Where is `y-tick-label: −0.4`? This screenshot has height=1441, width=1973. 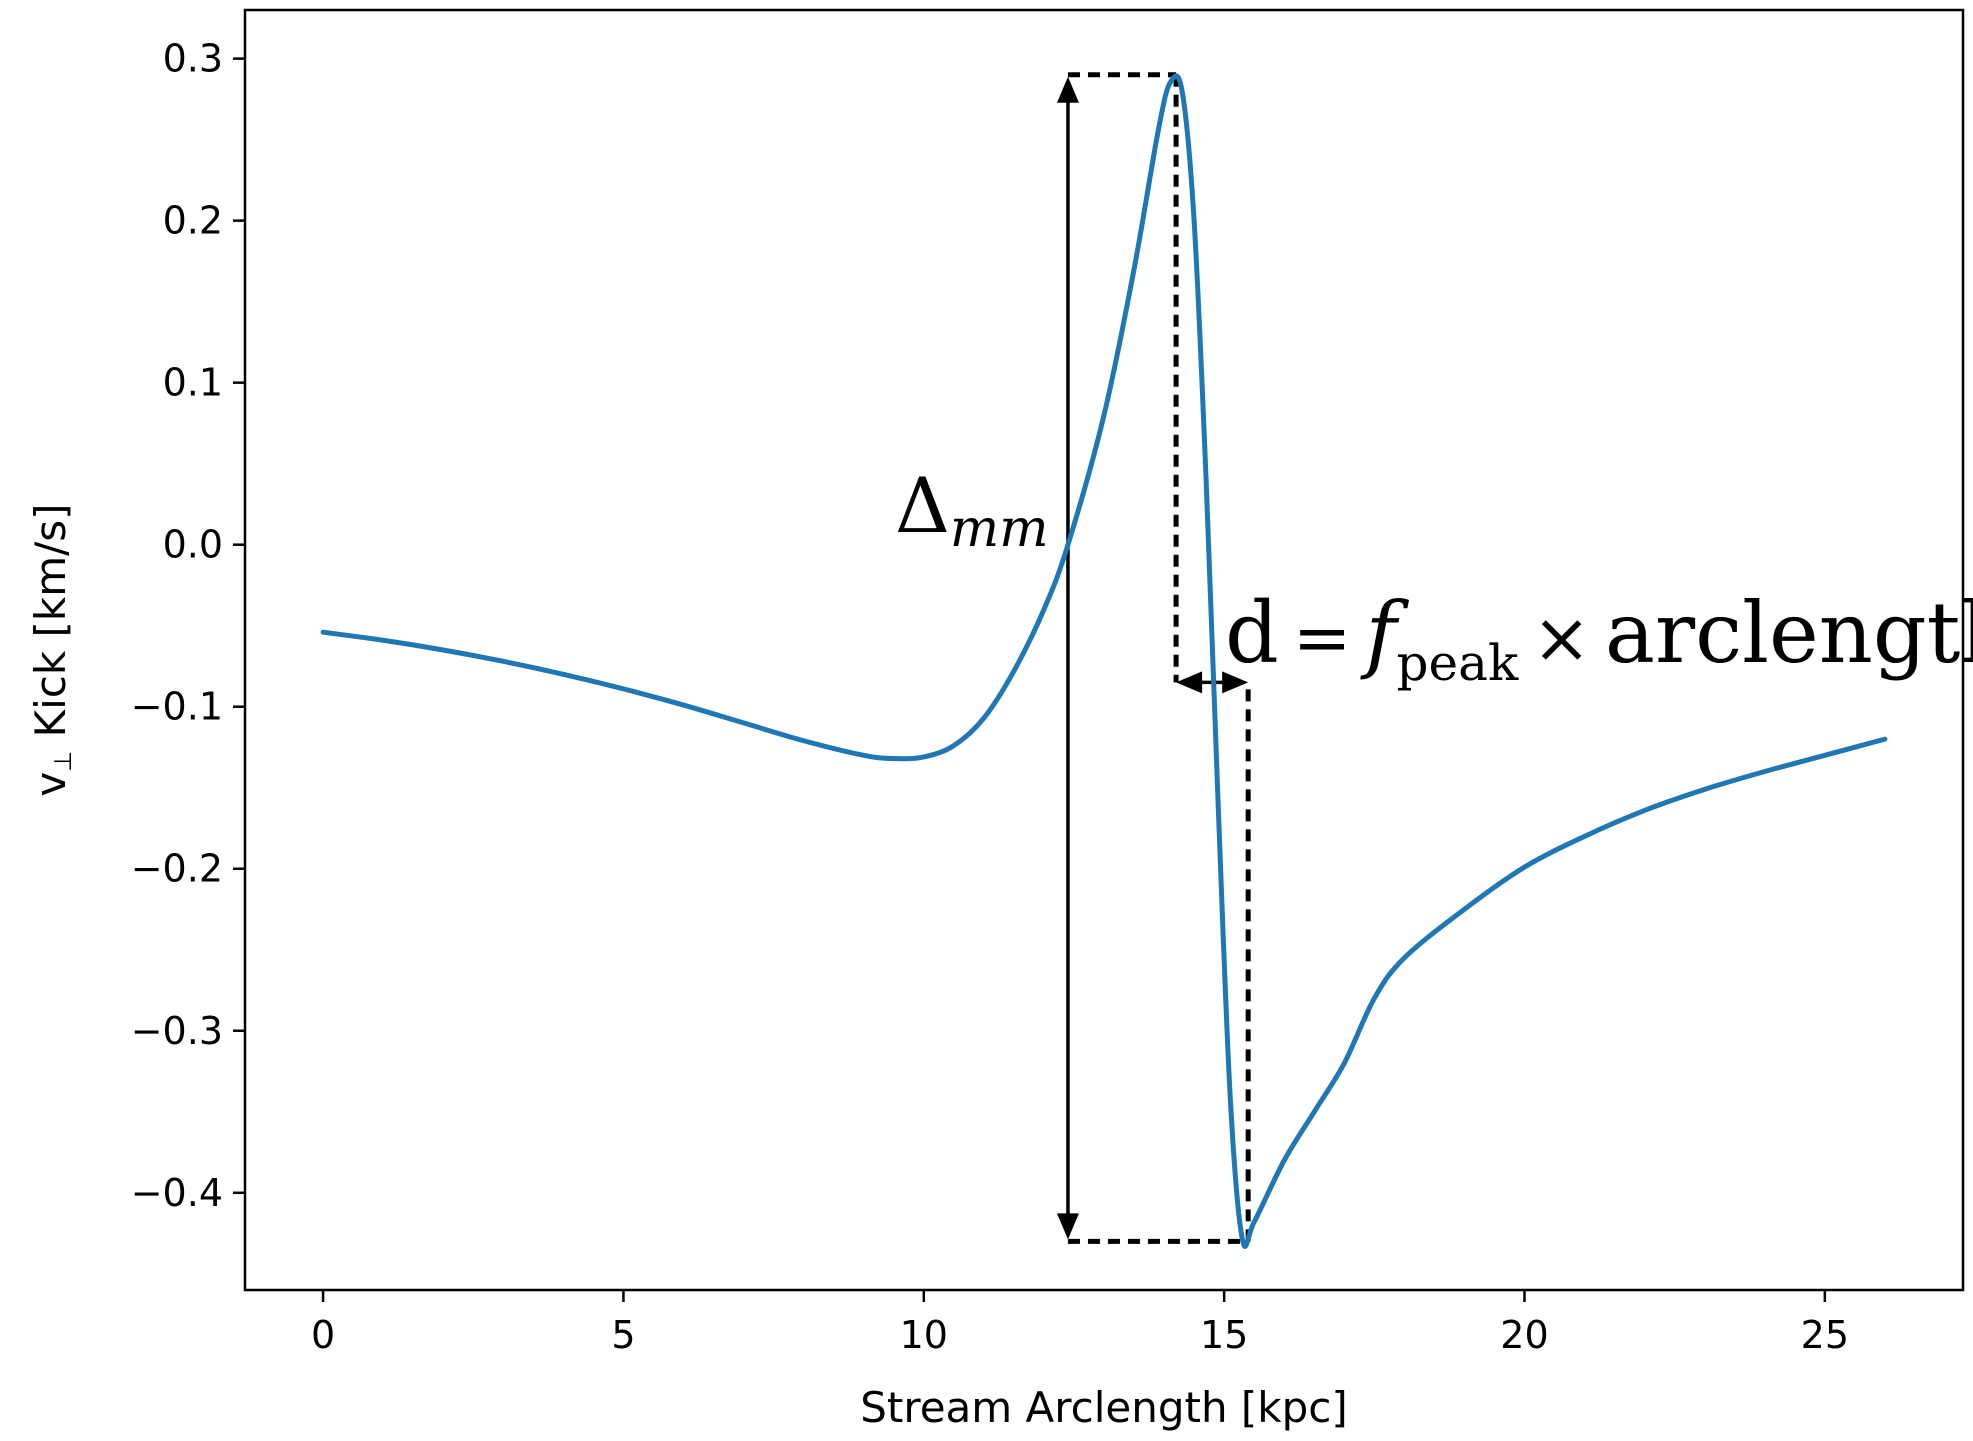
y-tick-label: −0.4 is located at coordinates (177, 1193).